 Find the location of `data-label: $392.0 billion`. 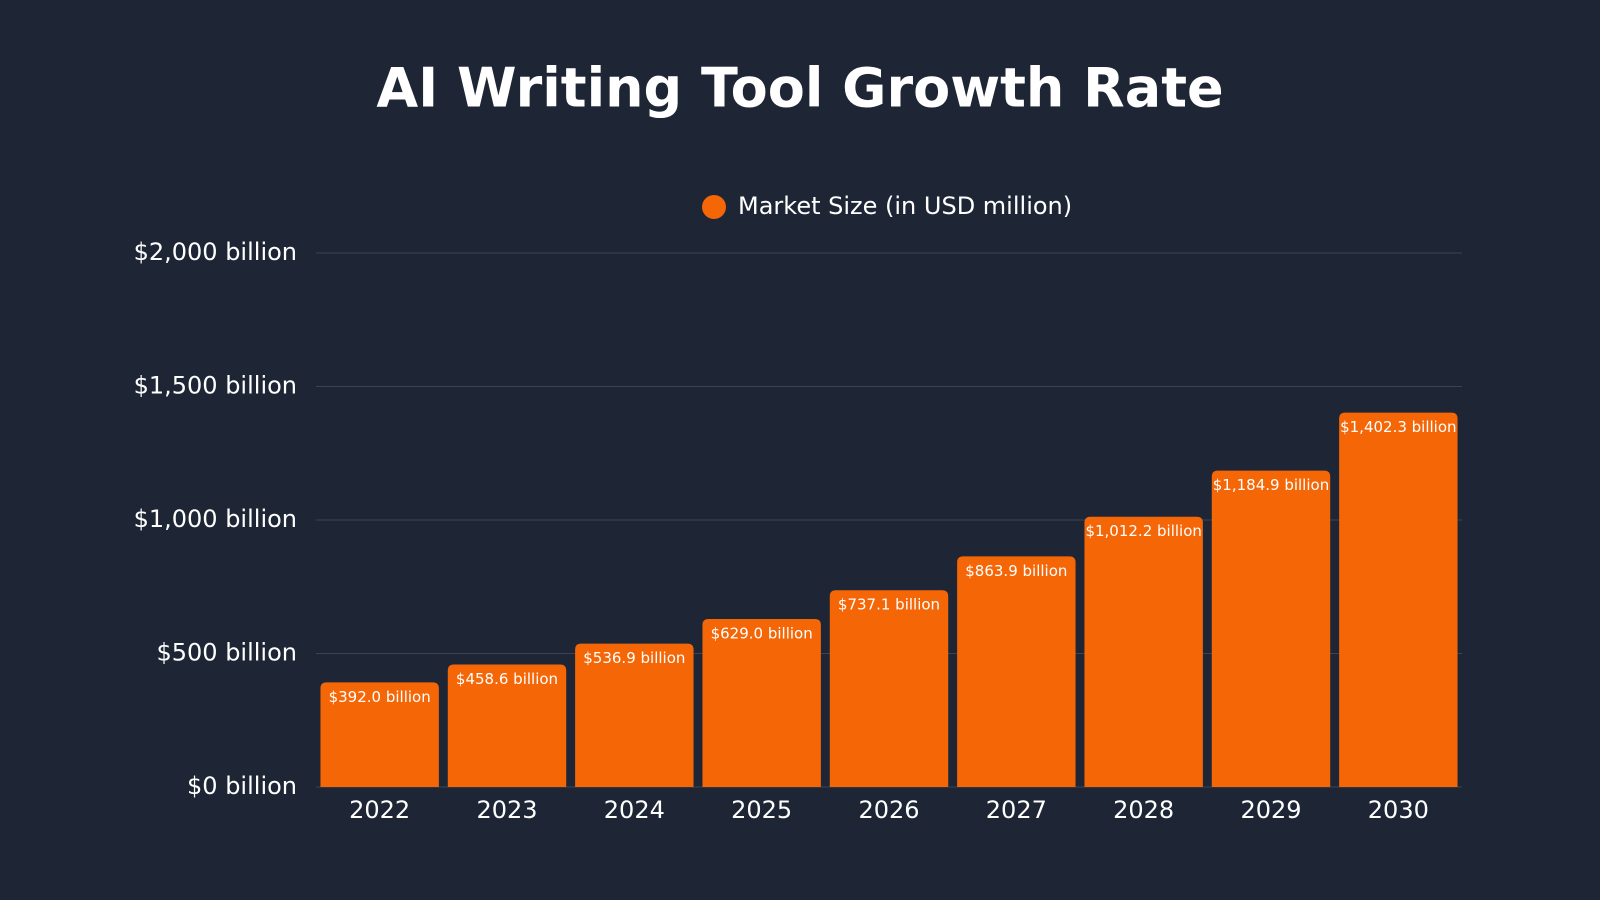

data-label: $392.0 billion is located at coordinates (380, 697).